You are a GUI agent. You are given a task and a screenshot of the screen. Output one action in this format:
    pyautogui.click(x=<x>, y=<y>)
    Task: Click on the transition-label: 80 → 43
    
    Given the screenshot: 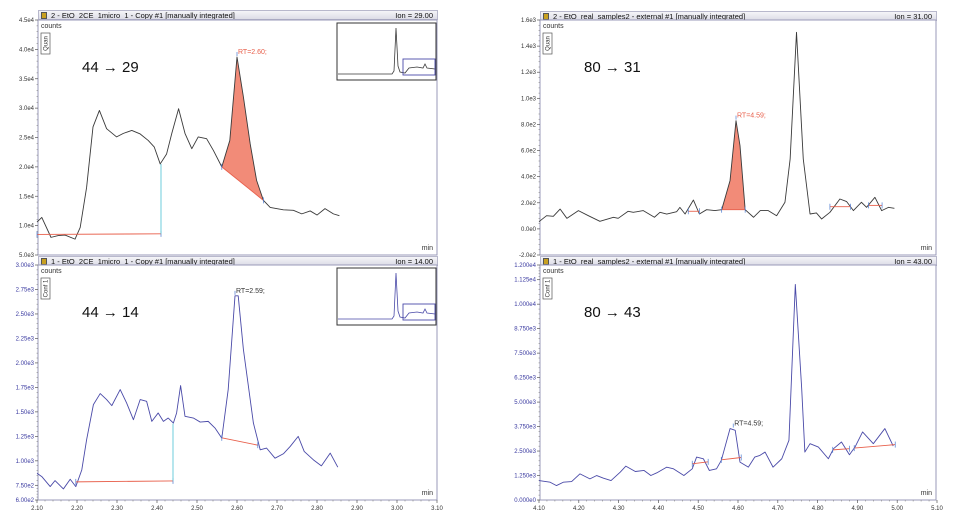 What is the action you would take?
    pyautogui.click(x=612, y=312)
    